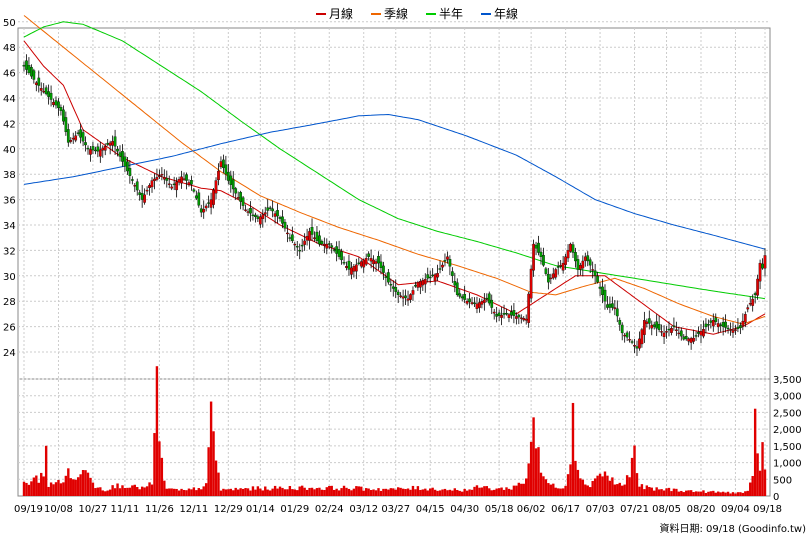  I want to click on price-tick-label: 36, so click(9, 201).